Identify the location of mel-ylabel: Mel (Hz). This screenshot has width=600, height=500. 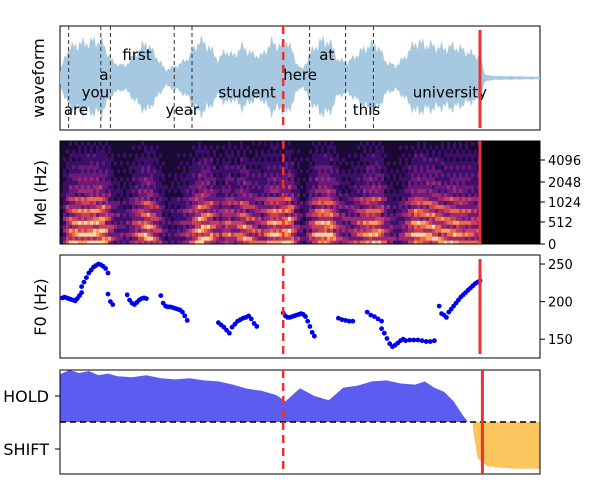
(40, 193).